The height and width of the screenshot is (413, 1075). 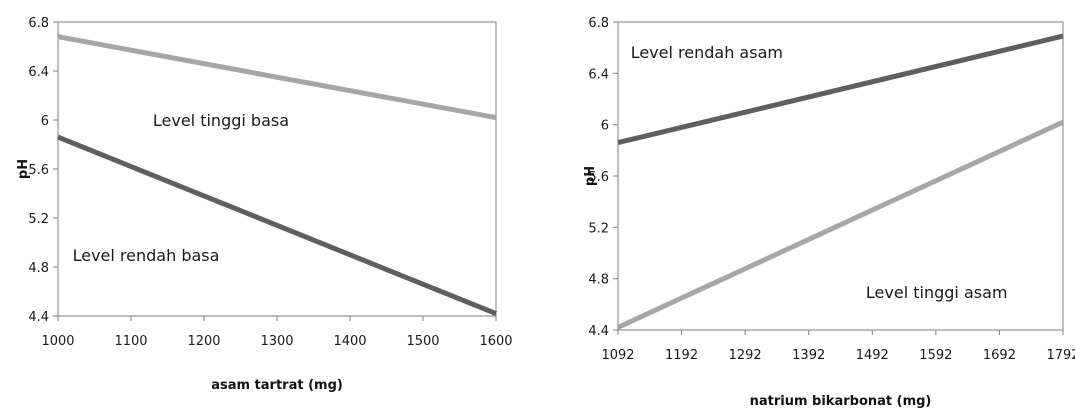 I want to click on x-axis-title: asam tartrat (mg), so click(x=277, y=385).